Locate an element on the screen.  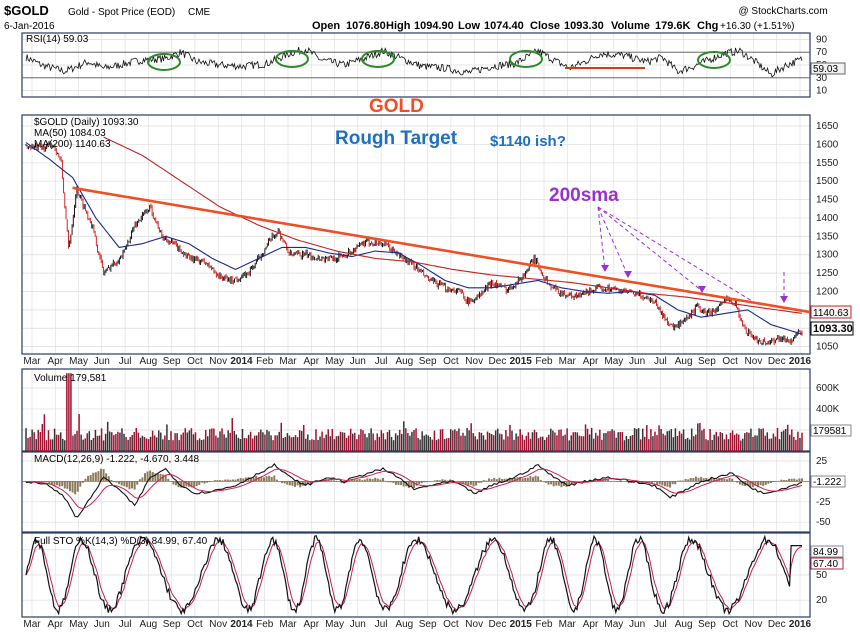
high-value: 1094.90 is located at coordinates (434, 26).